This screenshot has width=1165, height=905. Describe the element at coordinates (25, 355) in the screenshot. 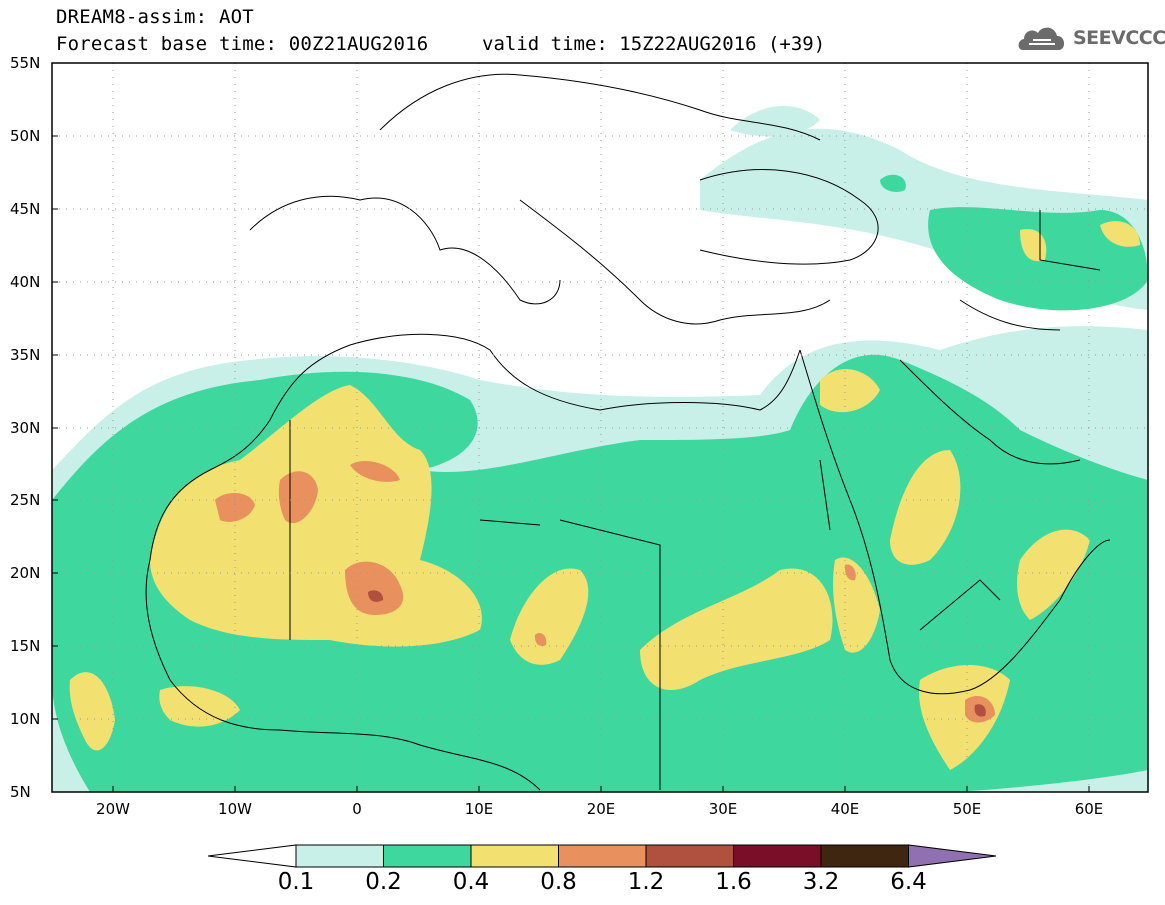

I see `lat-label: 35N` at that location.